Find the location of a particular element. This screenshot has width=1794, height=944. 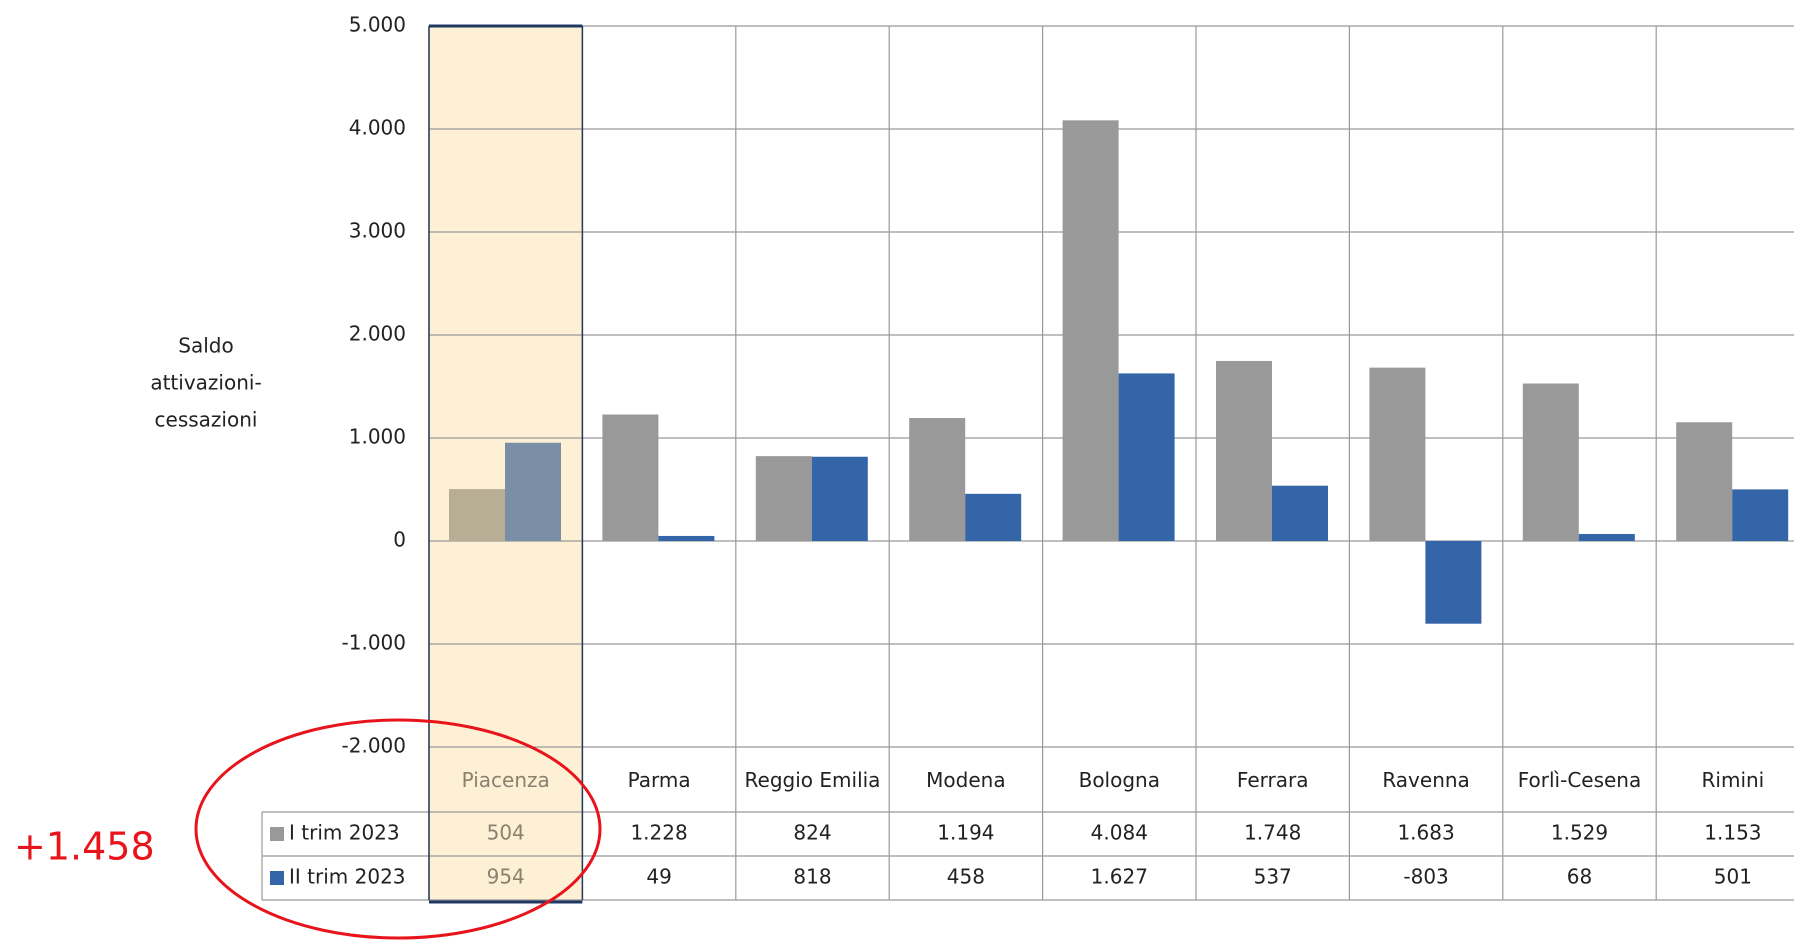

table-value: -803 is located at coordinates (1425, 877).